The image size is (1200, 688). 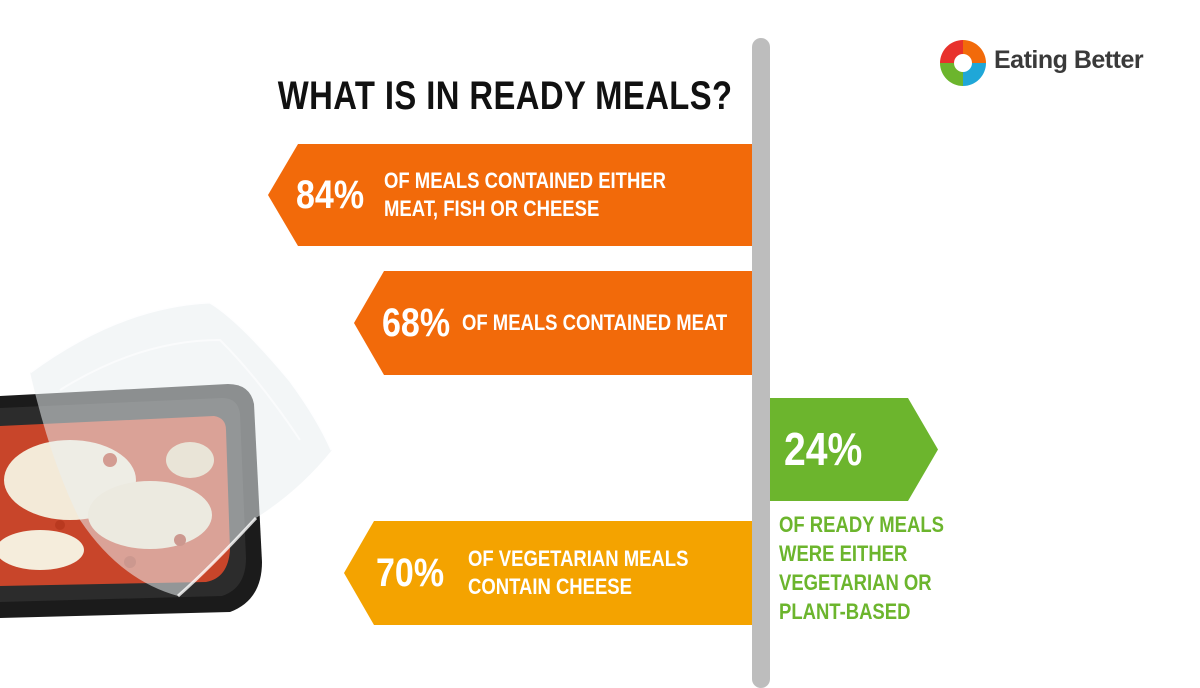 I want to click on stat-description-line: CONTAIN CHEESE, so click(x=550, y=586).